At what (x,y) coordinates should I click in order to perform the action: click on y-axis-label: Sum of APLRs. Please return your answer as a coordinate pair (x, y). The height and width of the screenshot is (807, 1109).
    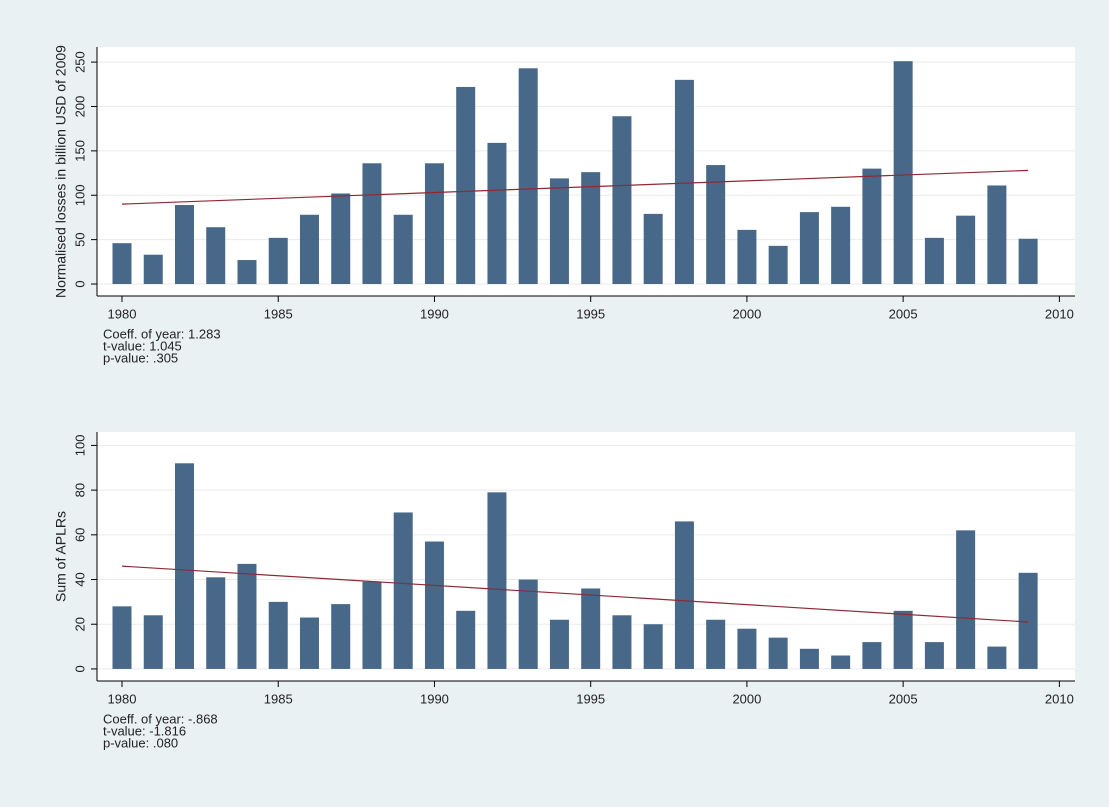
    Looking at the image, I should click on (61, 556).